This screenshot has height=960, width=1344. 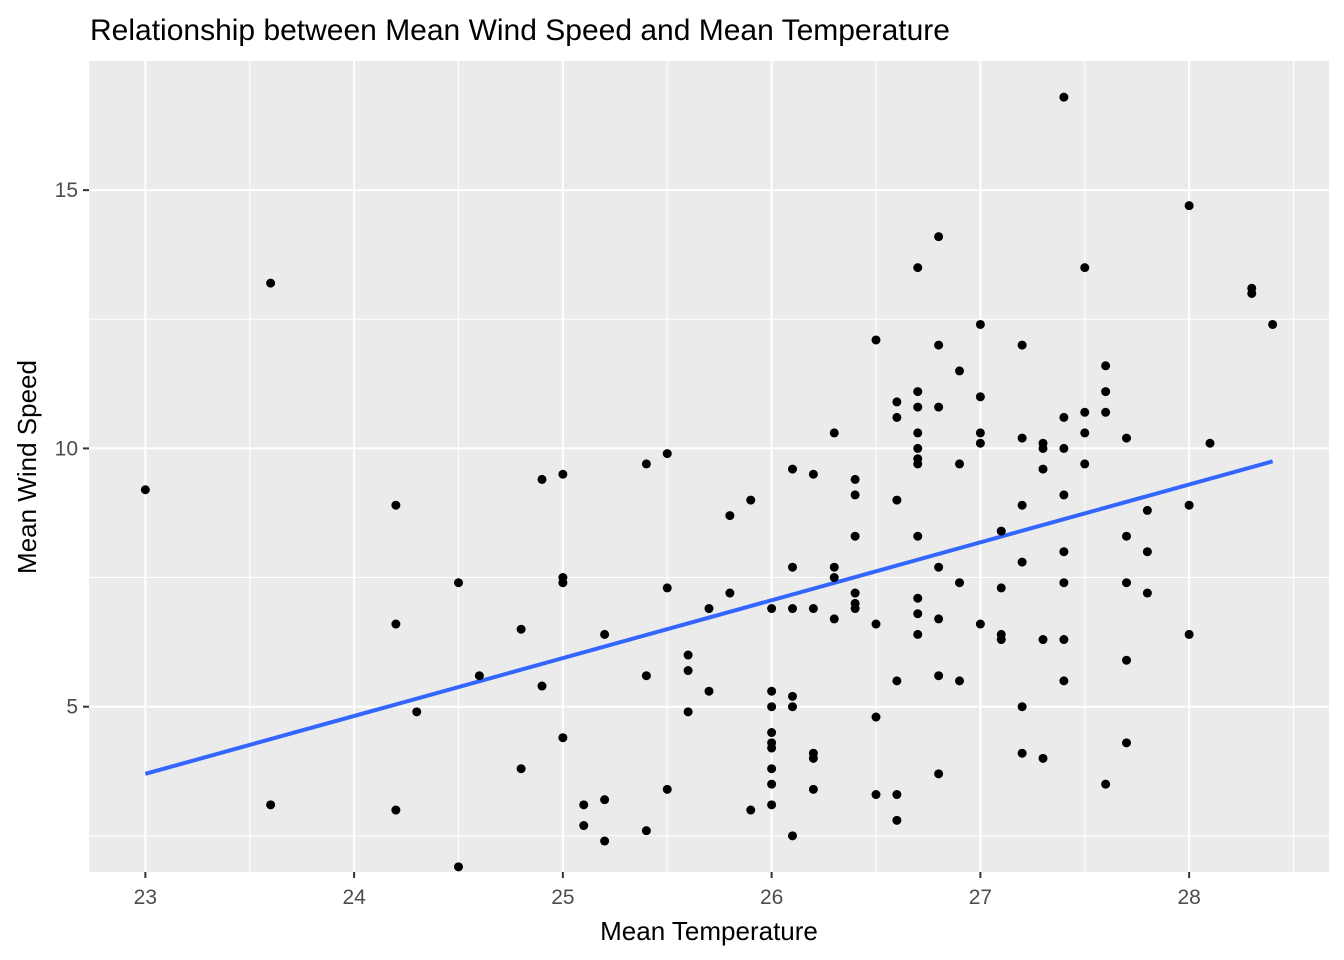 I want to click on x-tick-label: 25, so click(x=562, y=897).